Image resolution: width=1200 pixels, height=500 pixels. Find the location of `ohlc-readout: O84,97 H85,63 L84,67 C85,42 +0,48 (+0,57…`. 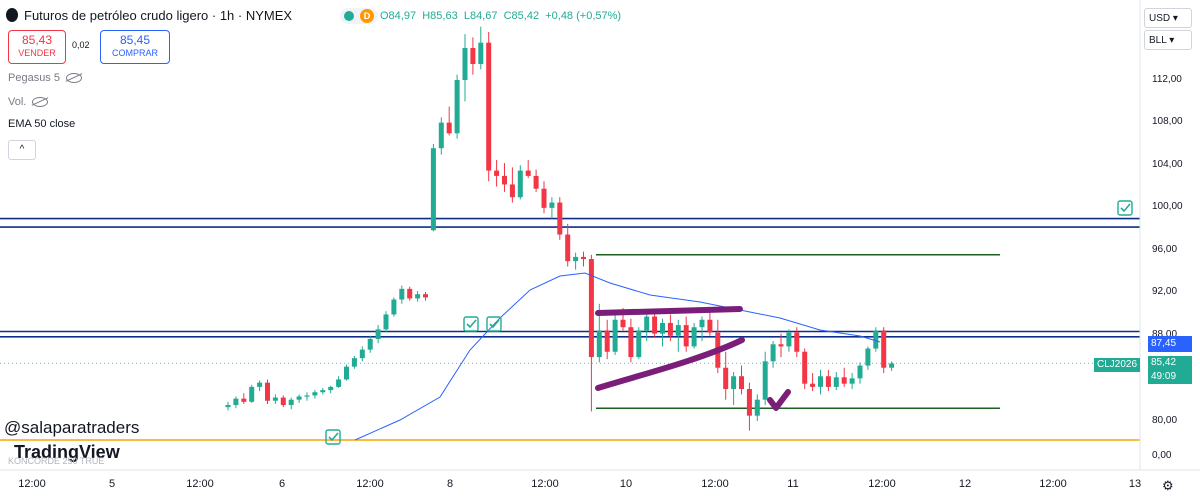

ohlc-readout: O84,97 H85,63 L84,67 C85,42 +0,48 (+0,57… is located at coordinates (500, 16).